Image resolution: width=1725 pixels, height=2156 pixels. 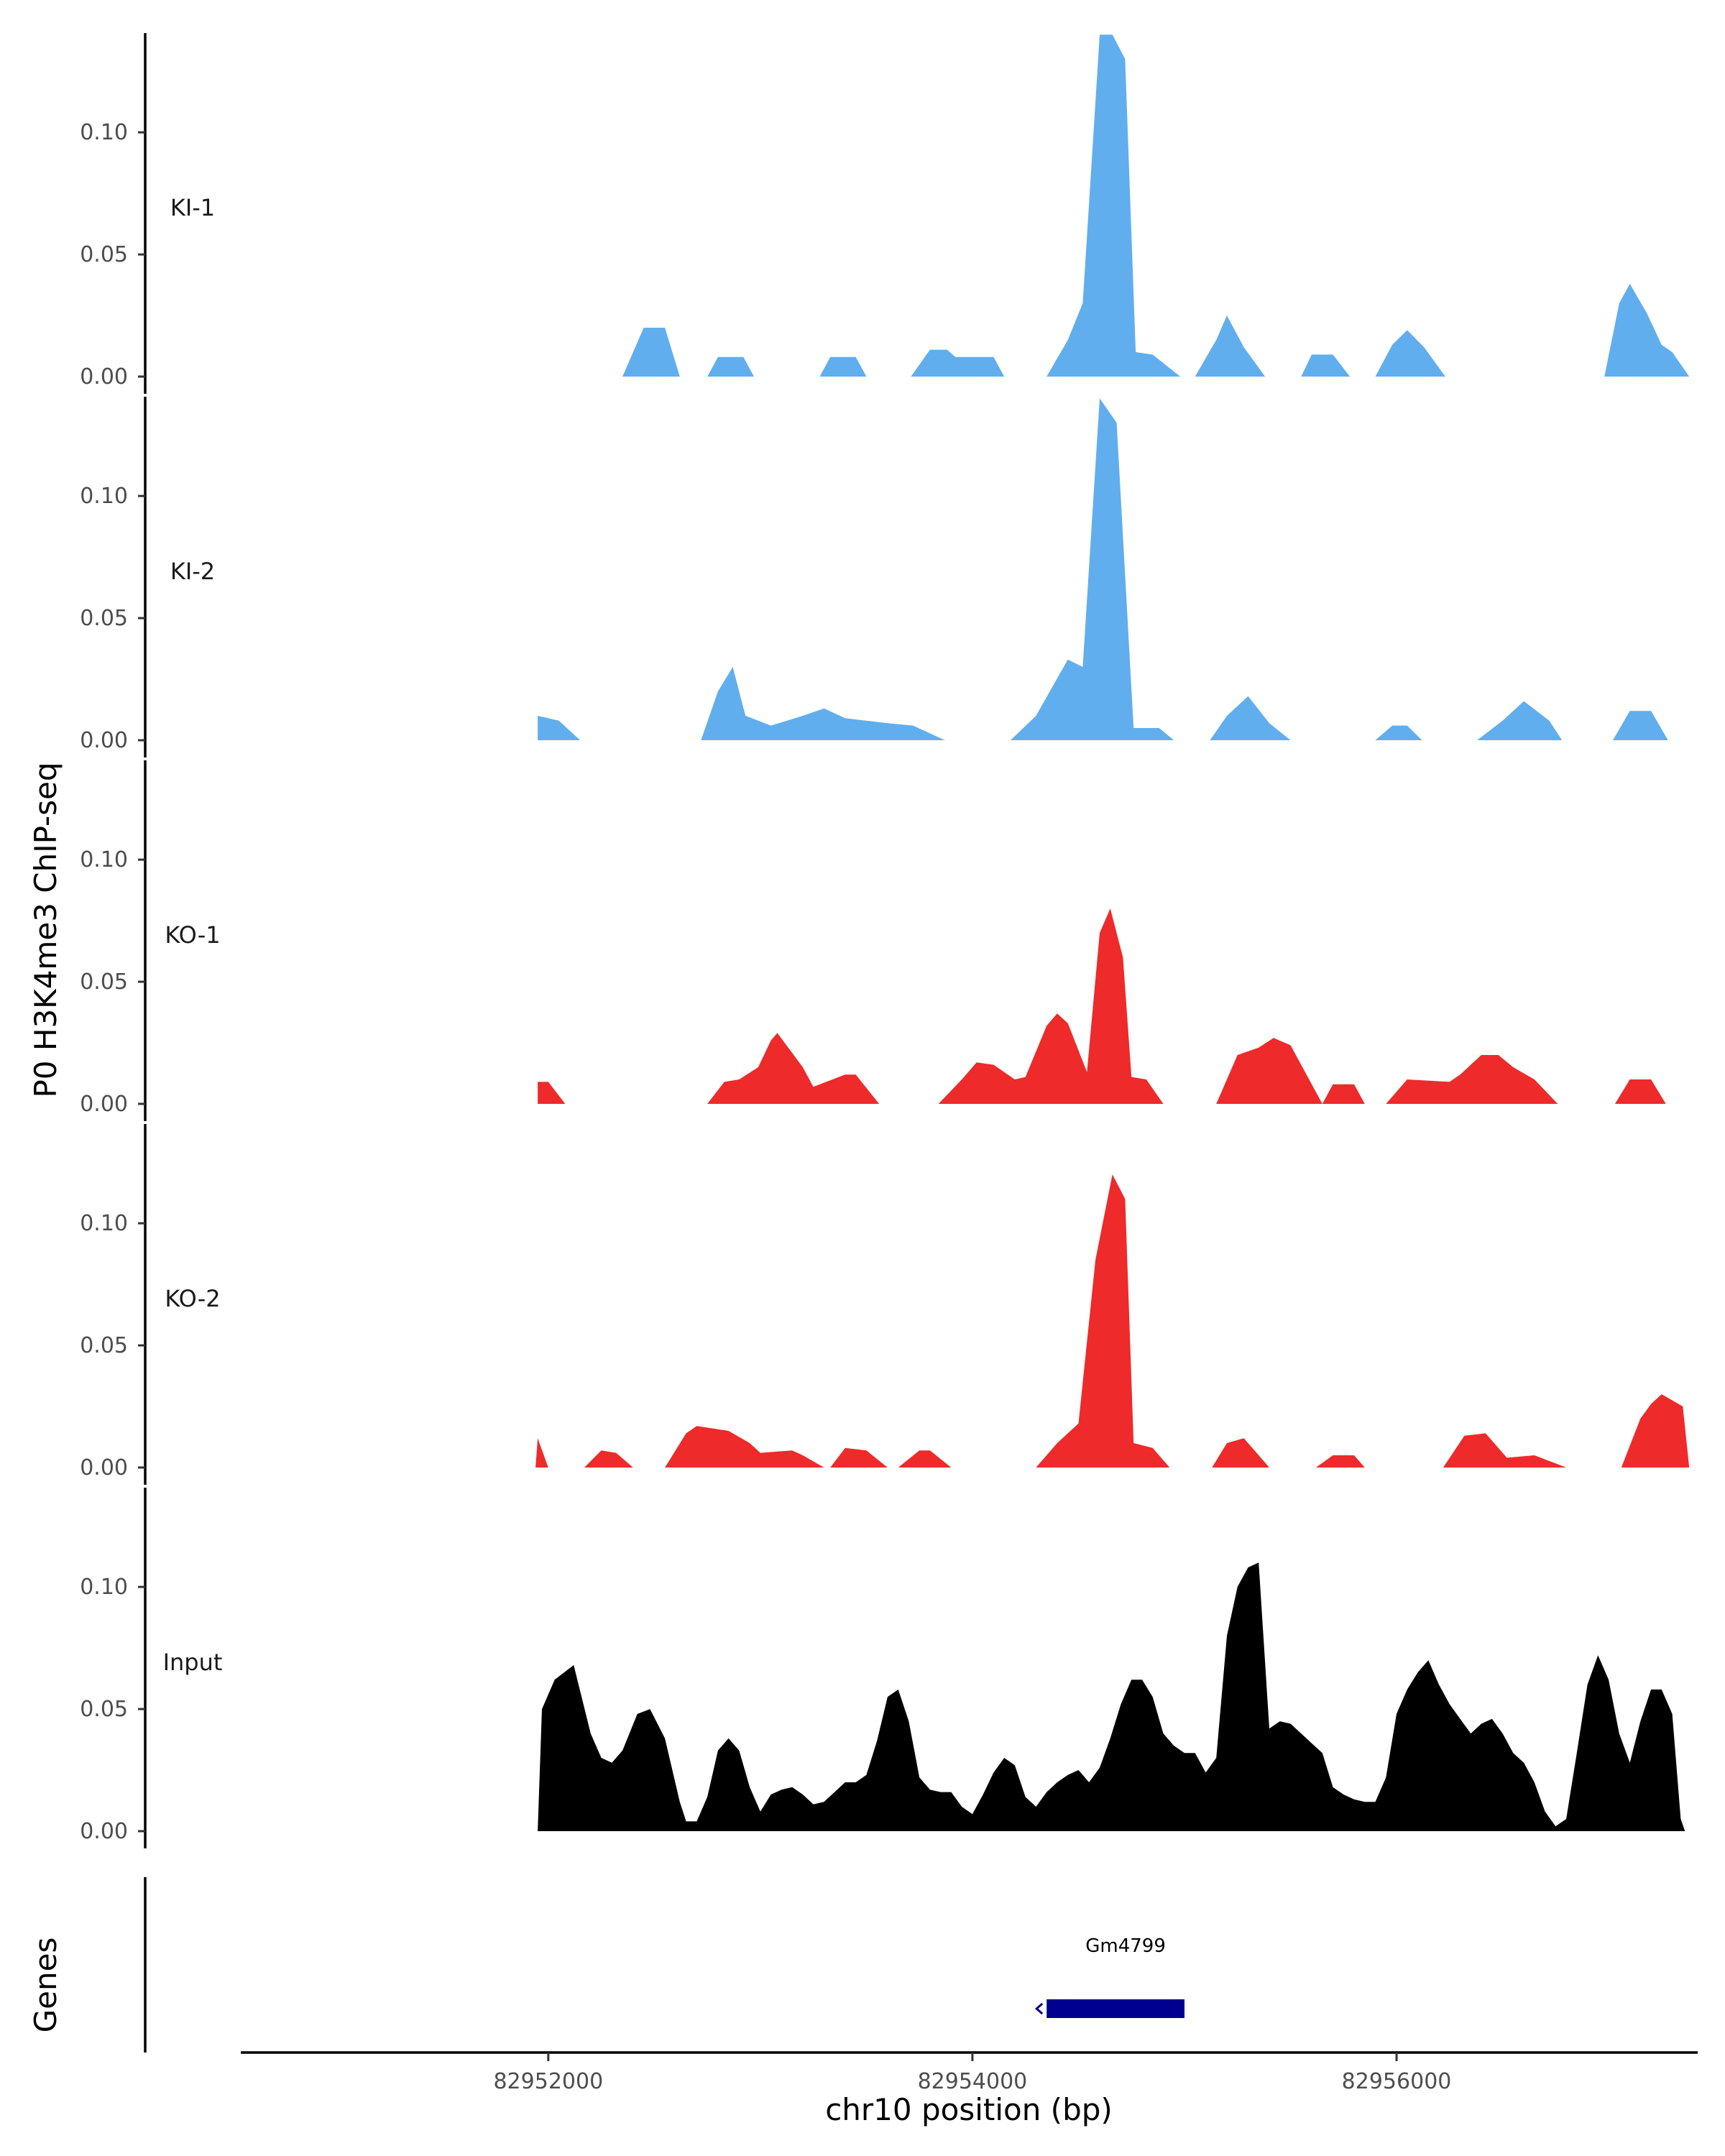 I want to click on track-label-ki-1: KI-1, so click(x=192, y=208).